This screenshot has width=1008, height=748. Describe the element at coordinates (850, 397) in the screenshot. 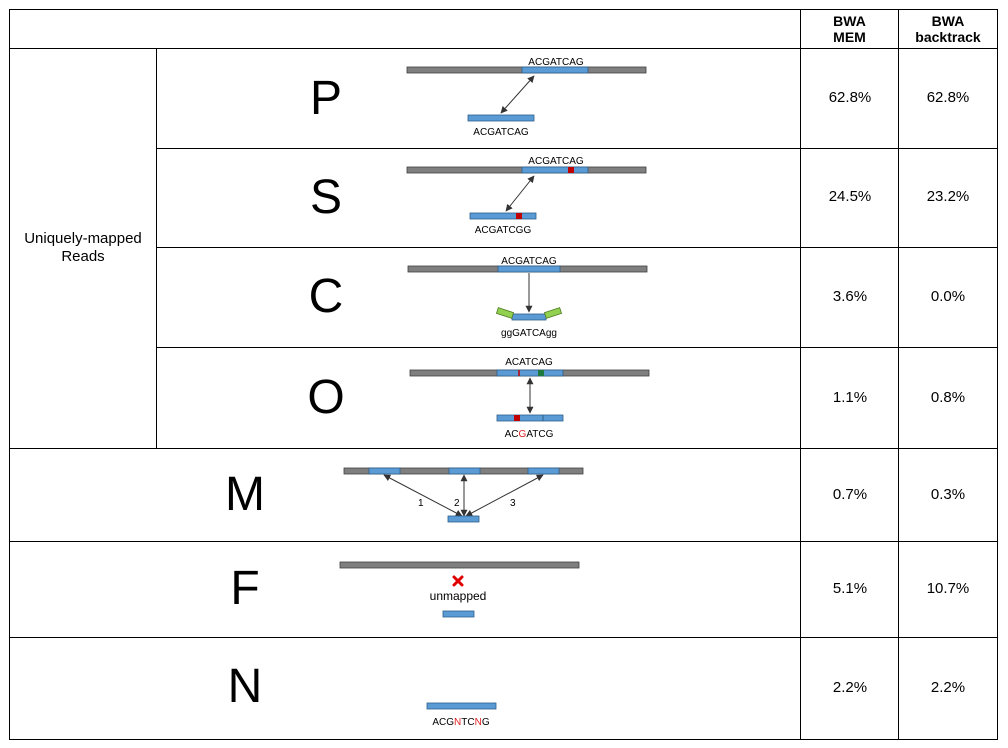

I see `bwa-mem-value: 1.1%` at that location.